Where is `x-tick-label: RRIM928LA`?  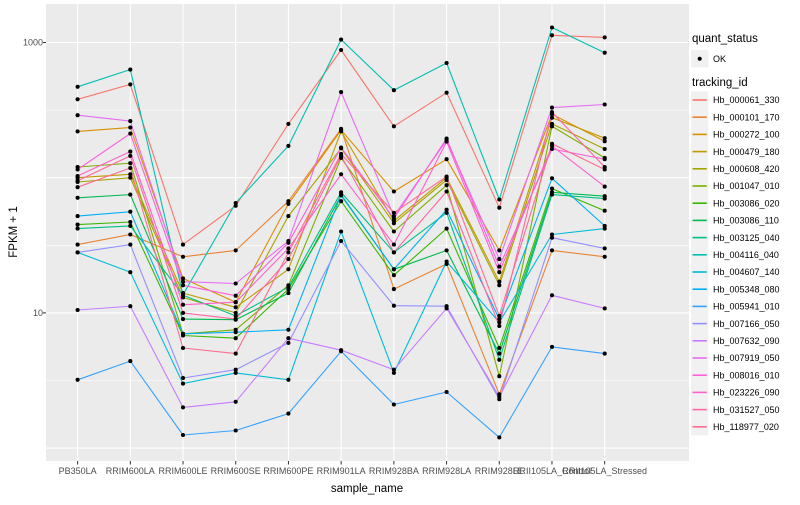 x-tick-label: RRIM928LA is located at coordinates (446, 471).